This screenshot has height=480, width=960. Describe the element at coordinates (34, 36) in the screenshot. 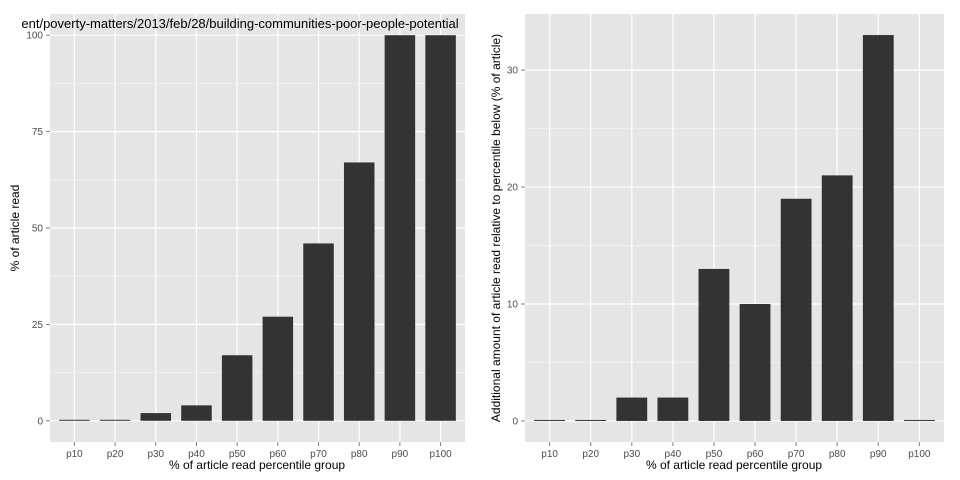

I see `y-tick-label: 100` at that location.